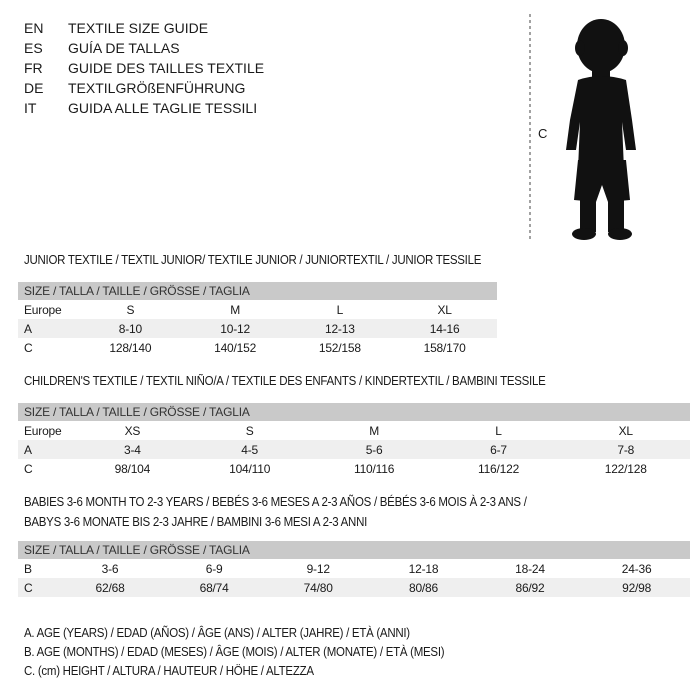  Describe the element at coordinates (498, 468) in the screenshot. I see `cell: 116/122` at that location.